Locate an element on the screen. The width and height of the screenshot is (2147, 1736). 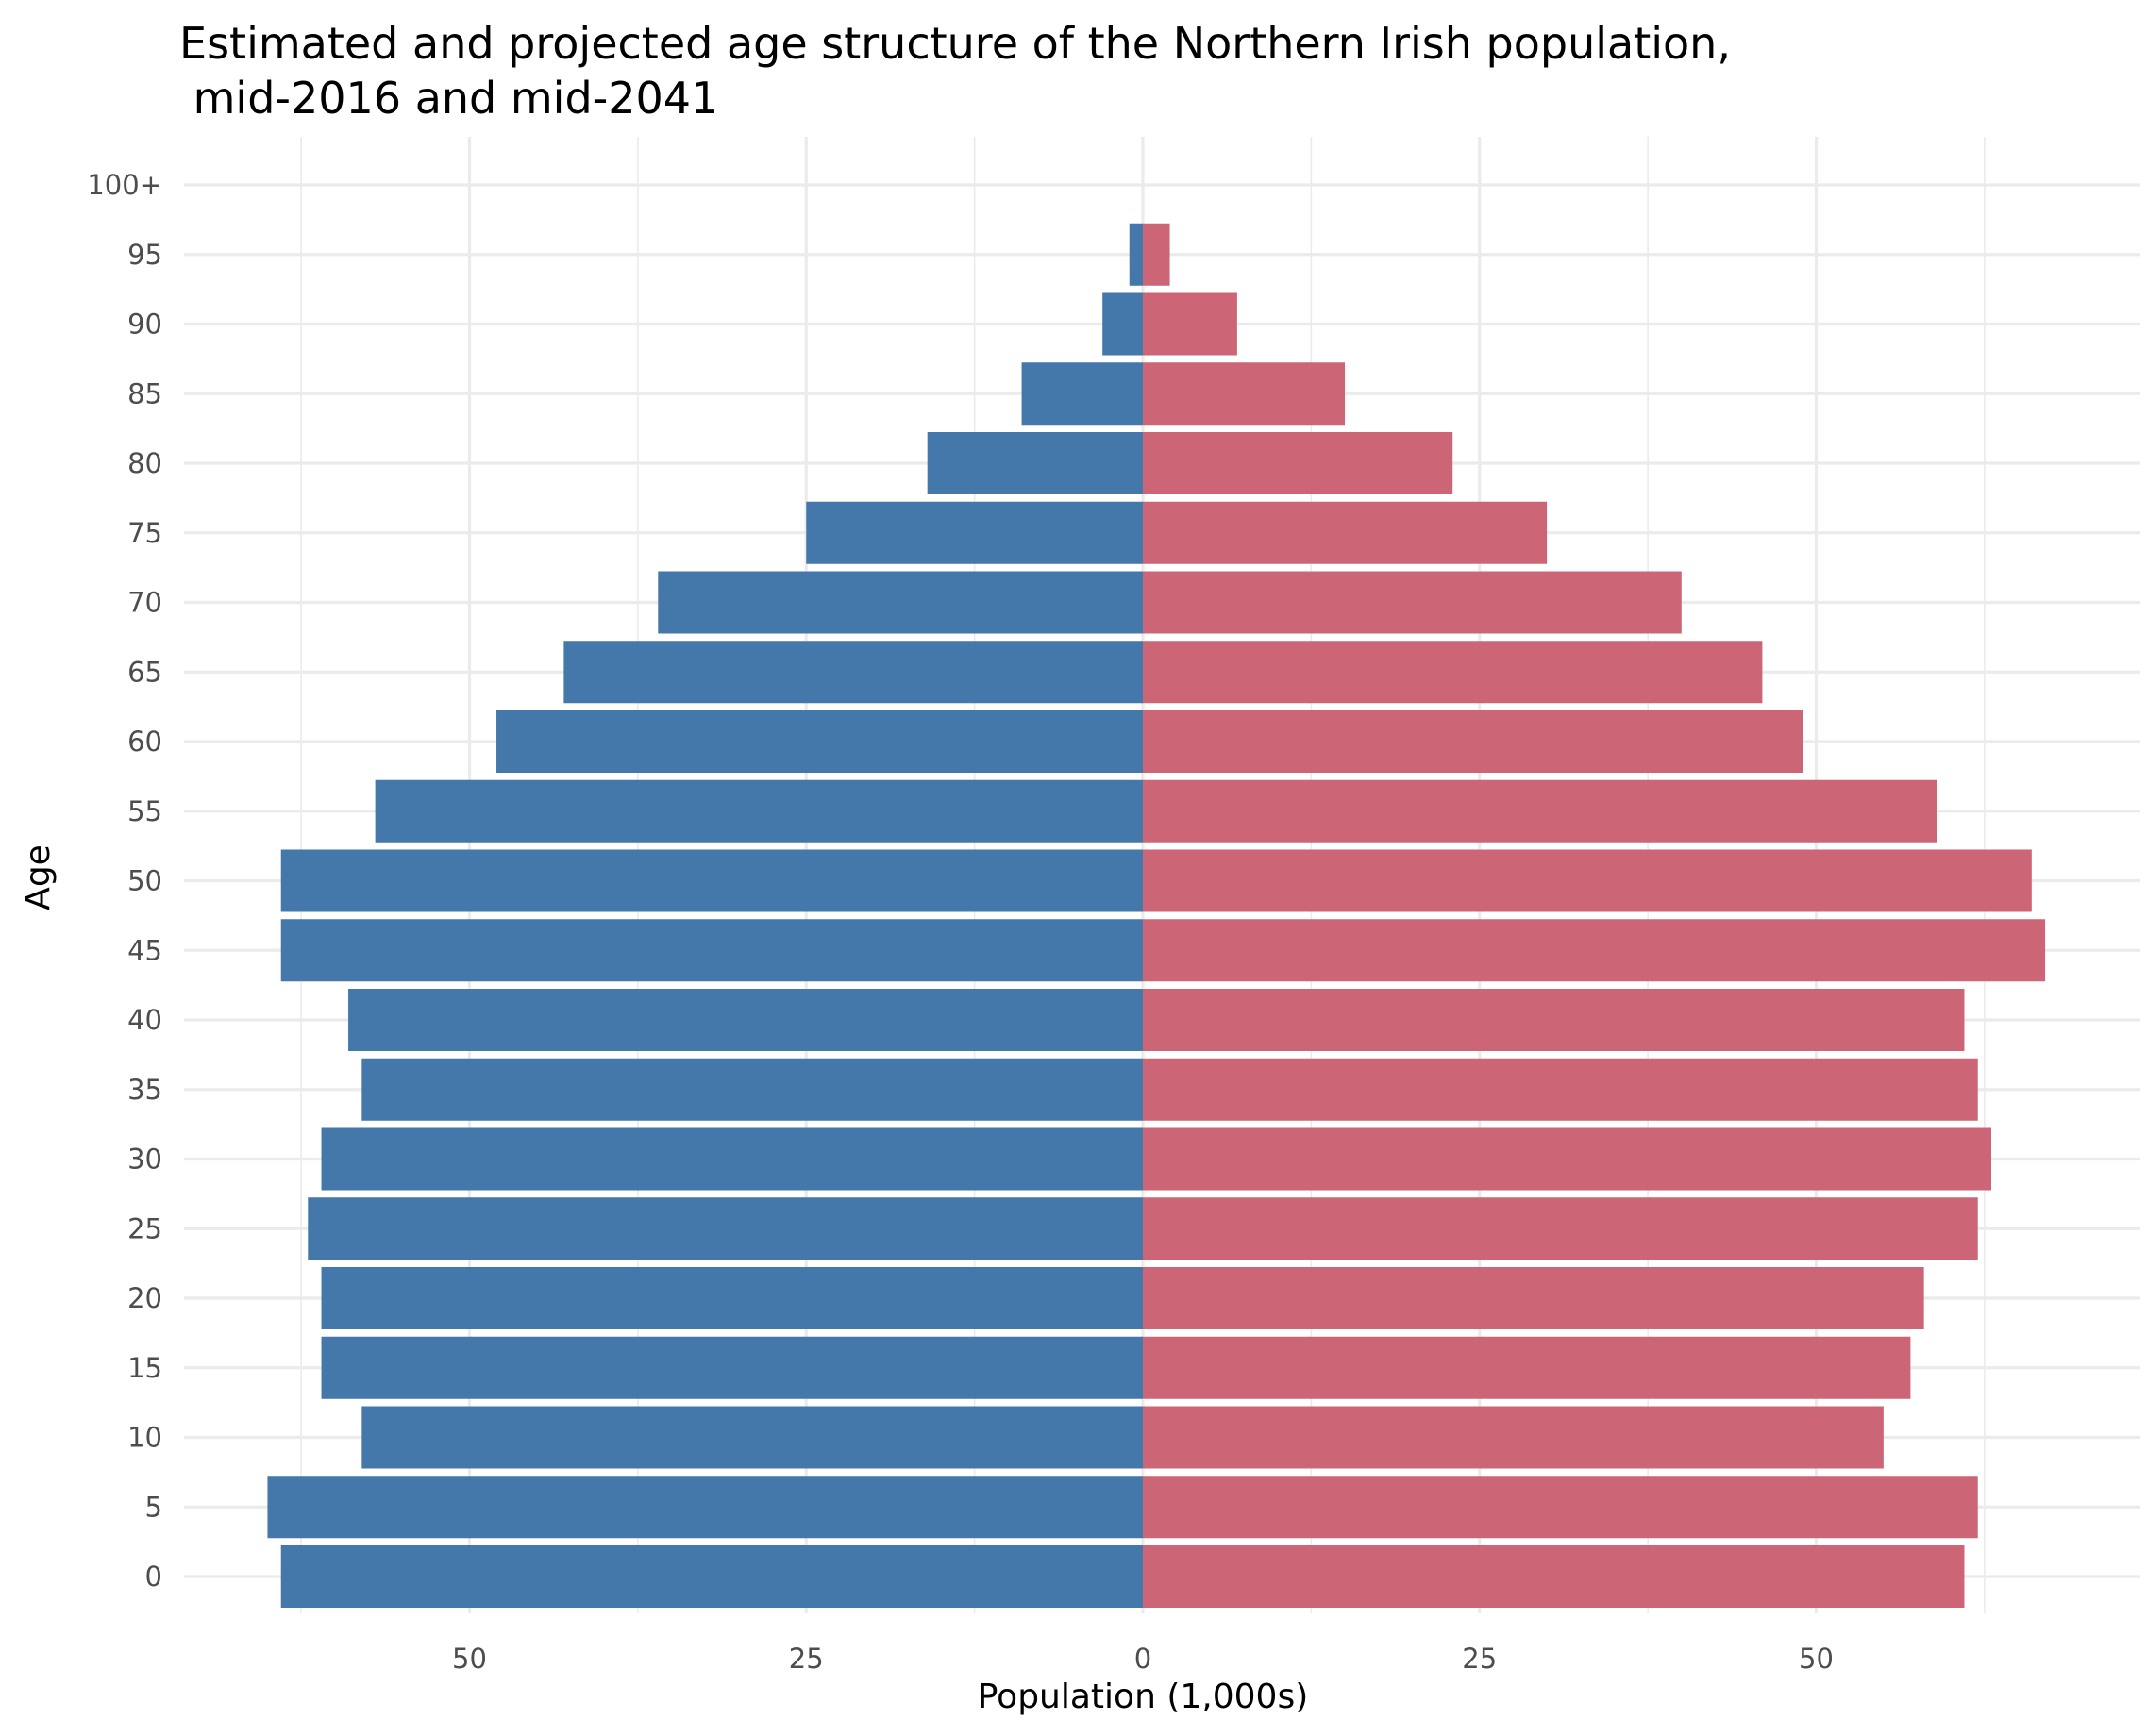
y-tick-label: 90 is located at coordinates (144, 325).